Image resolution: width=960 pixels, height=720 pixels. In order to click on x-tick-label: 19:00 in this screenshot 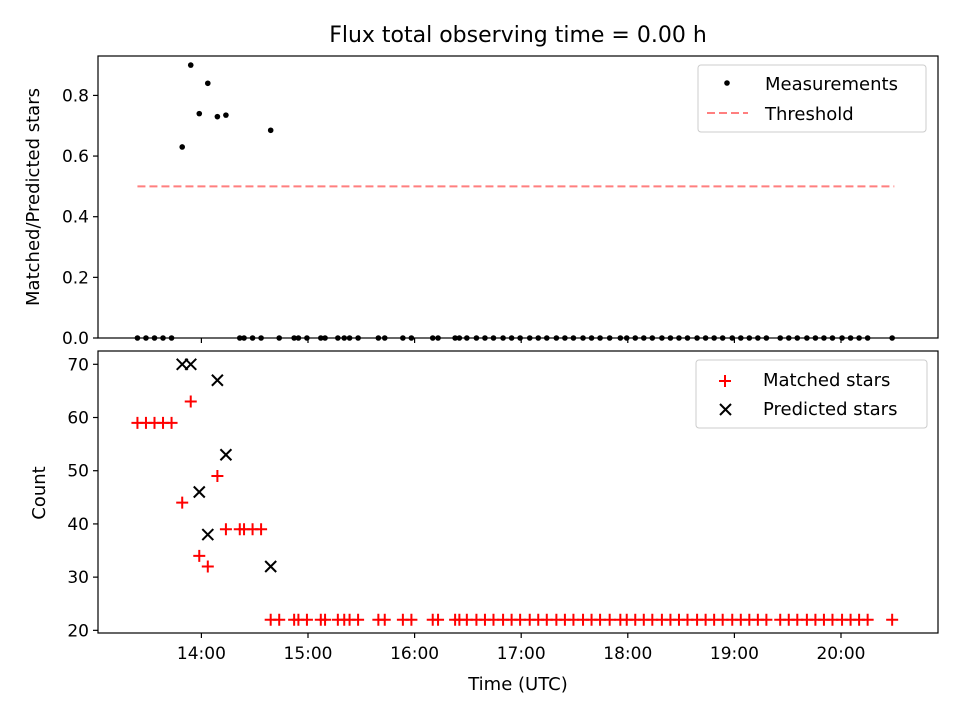, I will do `click(734, 654)`.